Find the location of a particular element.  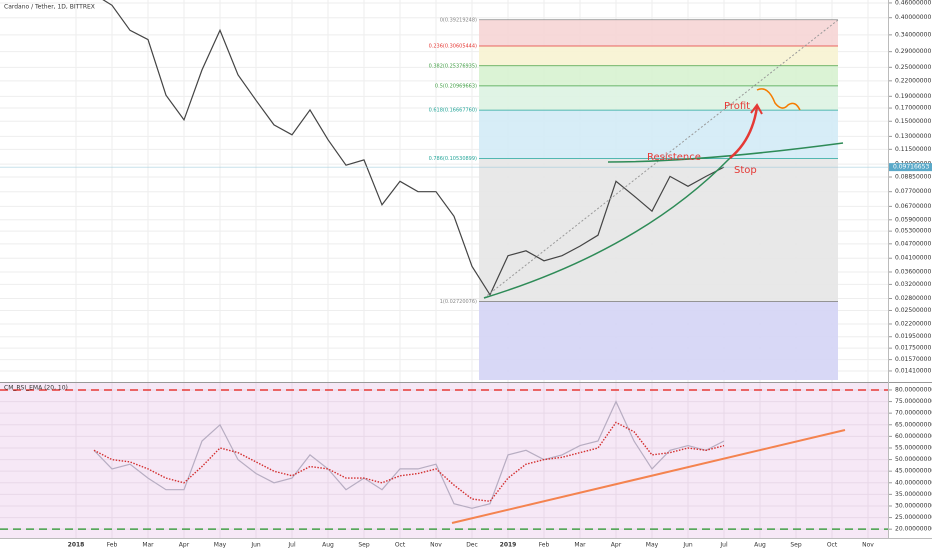

y-tick-label: 45.00000000 is located at coordinates (913, 471).